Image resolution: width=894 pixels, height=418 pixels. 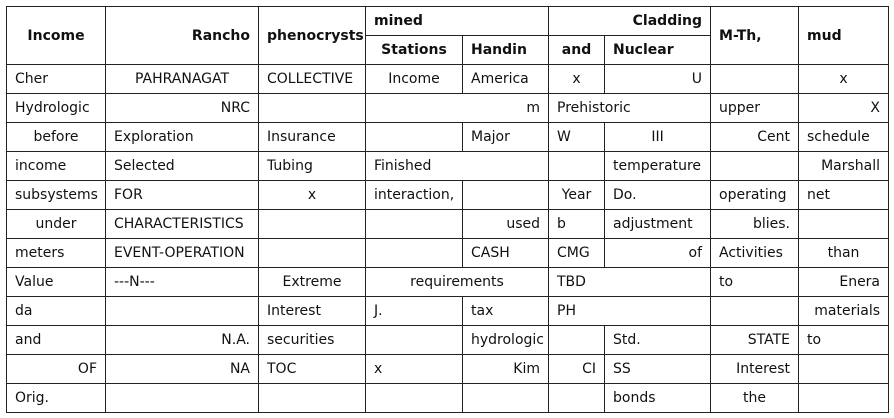 What do you see at coordinates (657, 79) in the screenshot?
I see `table-cell: U` at bounding box center [657, 79].